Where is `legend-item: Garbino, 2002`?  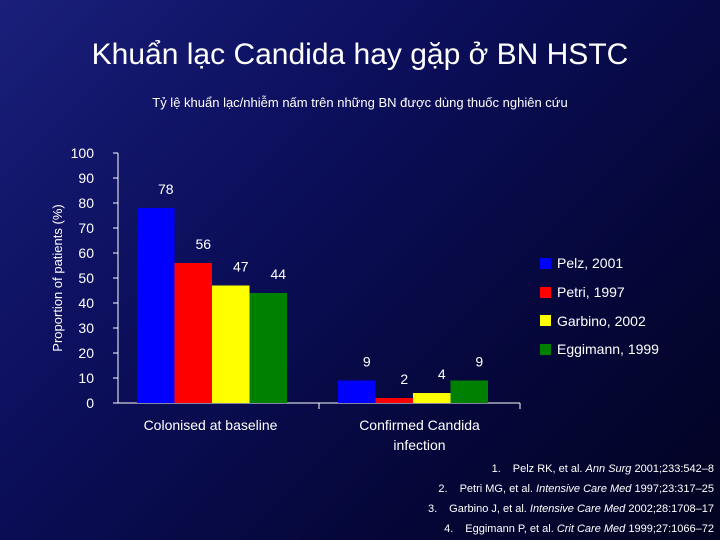 legend-item: Garbino, 2002 is located at coordinates (599, 320).